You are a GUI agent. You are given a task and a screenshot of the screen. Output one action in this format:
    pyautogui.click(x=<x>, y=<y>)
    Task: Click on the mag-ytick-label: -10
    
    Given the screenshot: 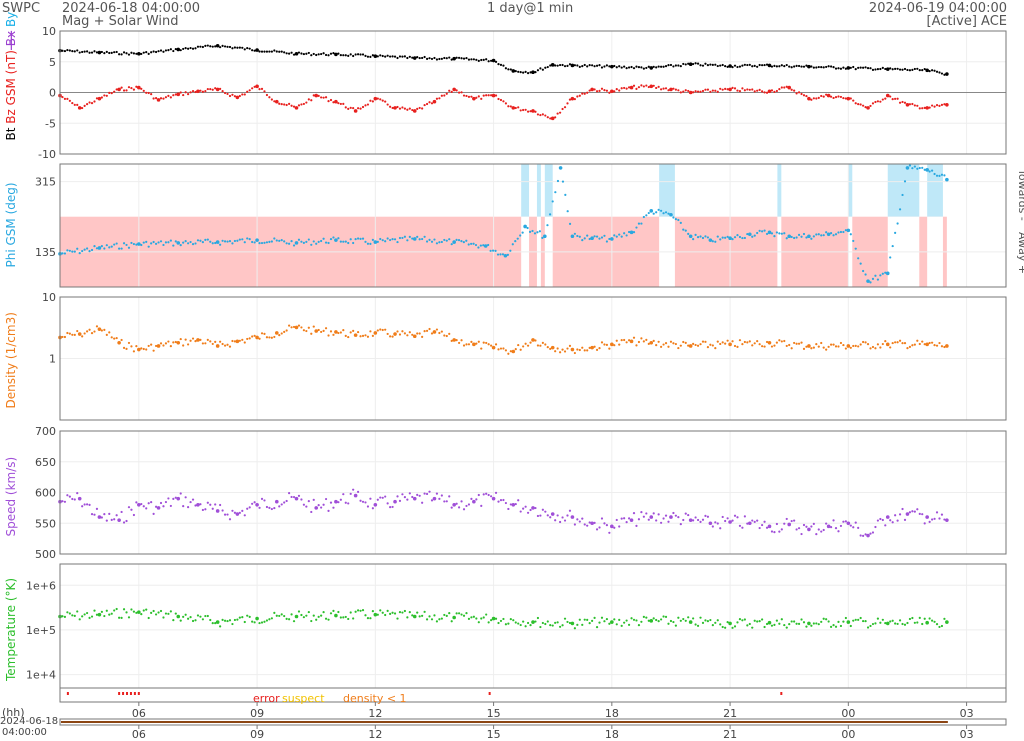 What is the action you would take?
    pyautogui.click(x=47, y=154)
    